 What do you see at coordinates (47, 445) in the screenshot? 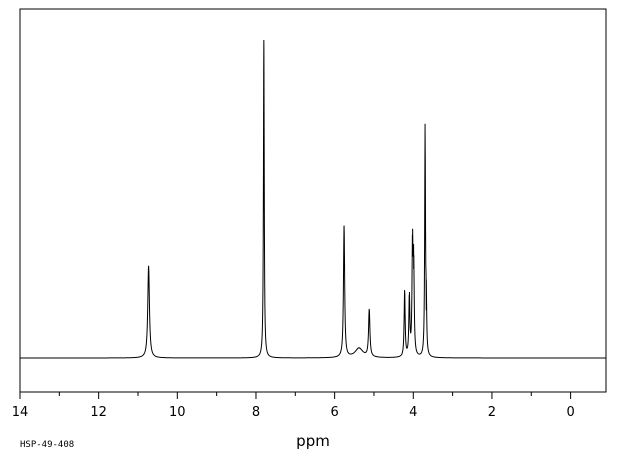
I see `sample-id-label: HSP-49-408` at bounding box center [47, 445].